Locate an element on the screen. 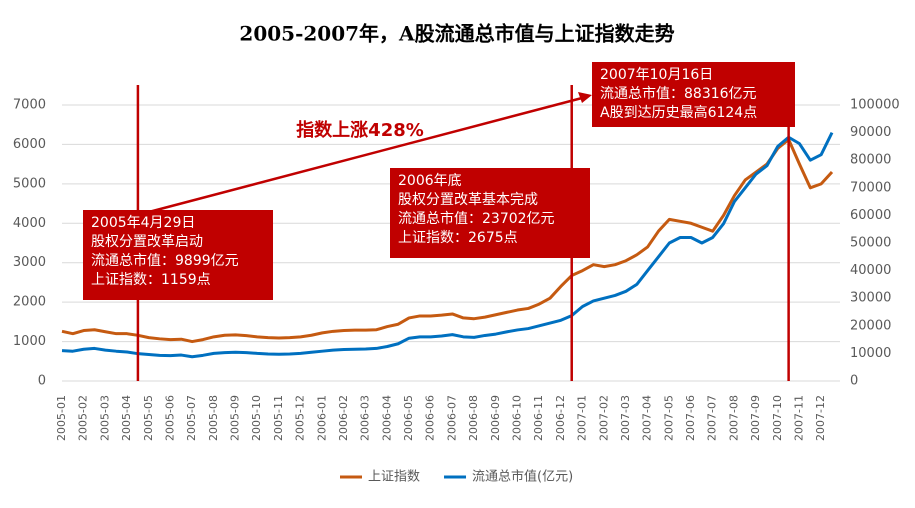 This screenshot has height=508, width=915. x-tick-label: 2007-07 is located at coordinates (712, 418).